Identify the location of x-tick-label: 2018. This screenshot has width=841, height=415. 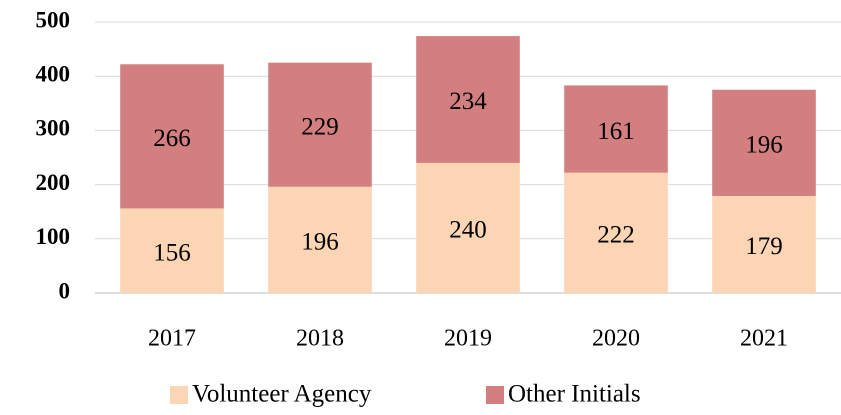
(320, 339).